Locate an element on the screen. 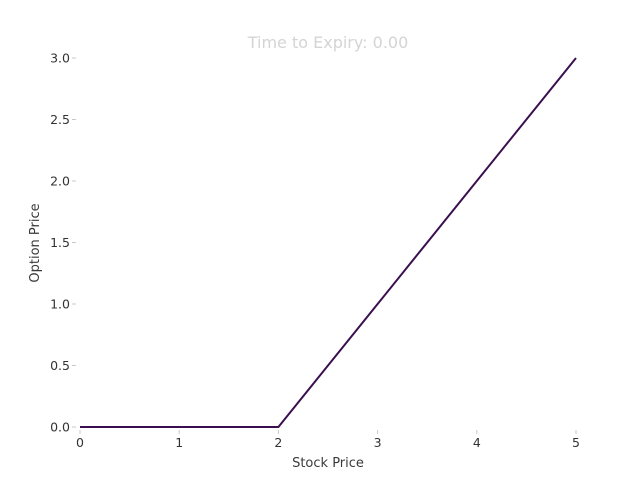 The width and height of the screenshot is (640, 480). x-tick-label: 5 is located at coordinates (576, 442).